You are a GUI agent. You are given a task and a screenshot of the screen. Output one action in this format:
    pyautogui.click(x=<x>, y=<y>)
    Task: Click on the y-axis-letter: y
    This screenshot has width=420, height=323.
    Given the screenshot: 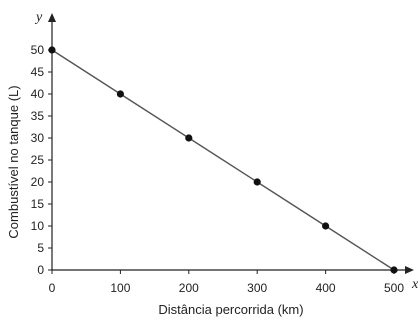 What is the action you would take?
    pyautogui.click(x=38, y=17)
    